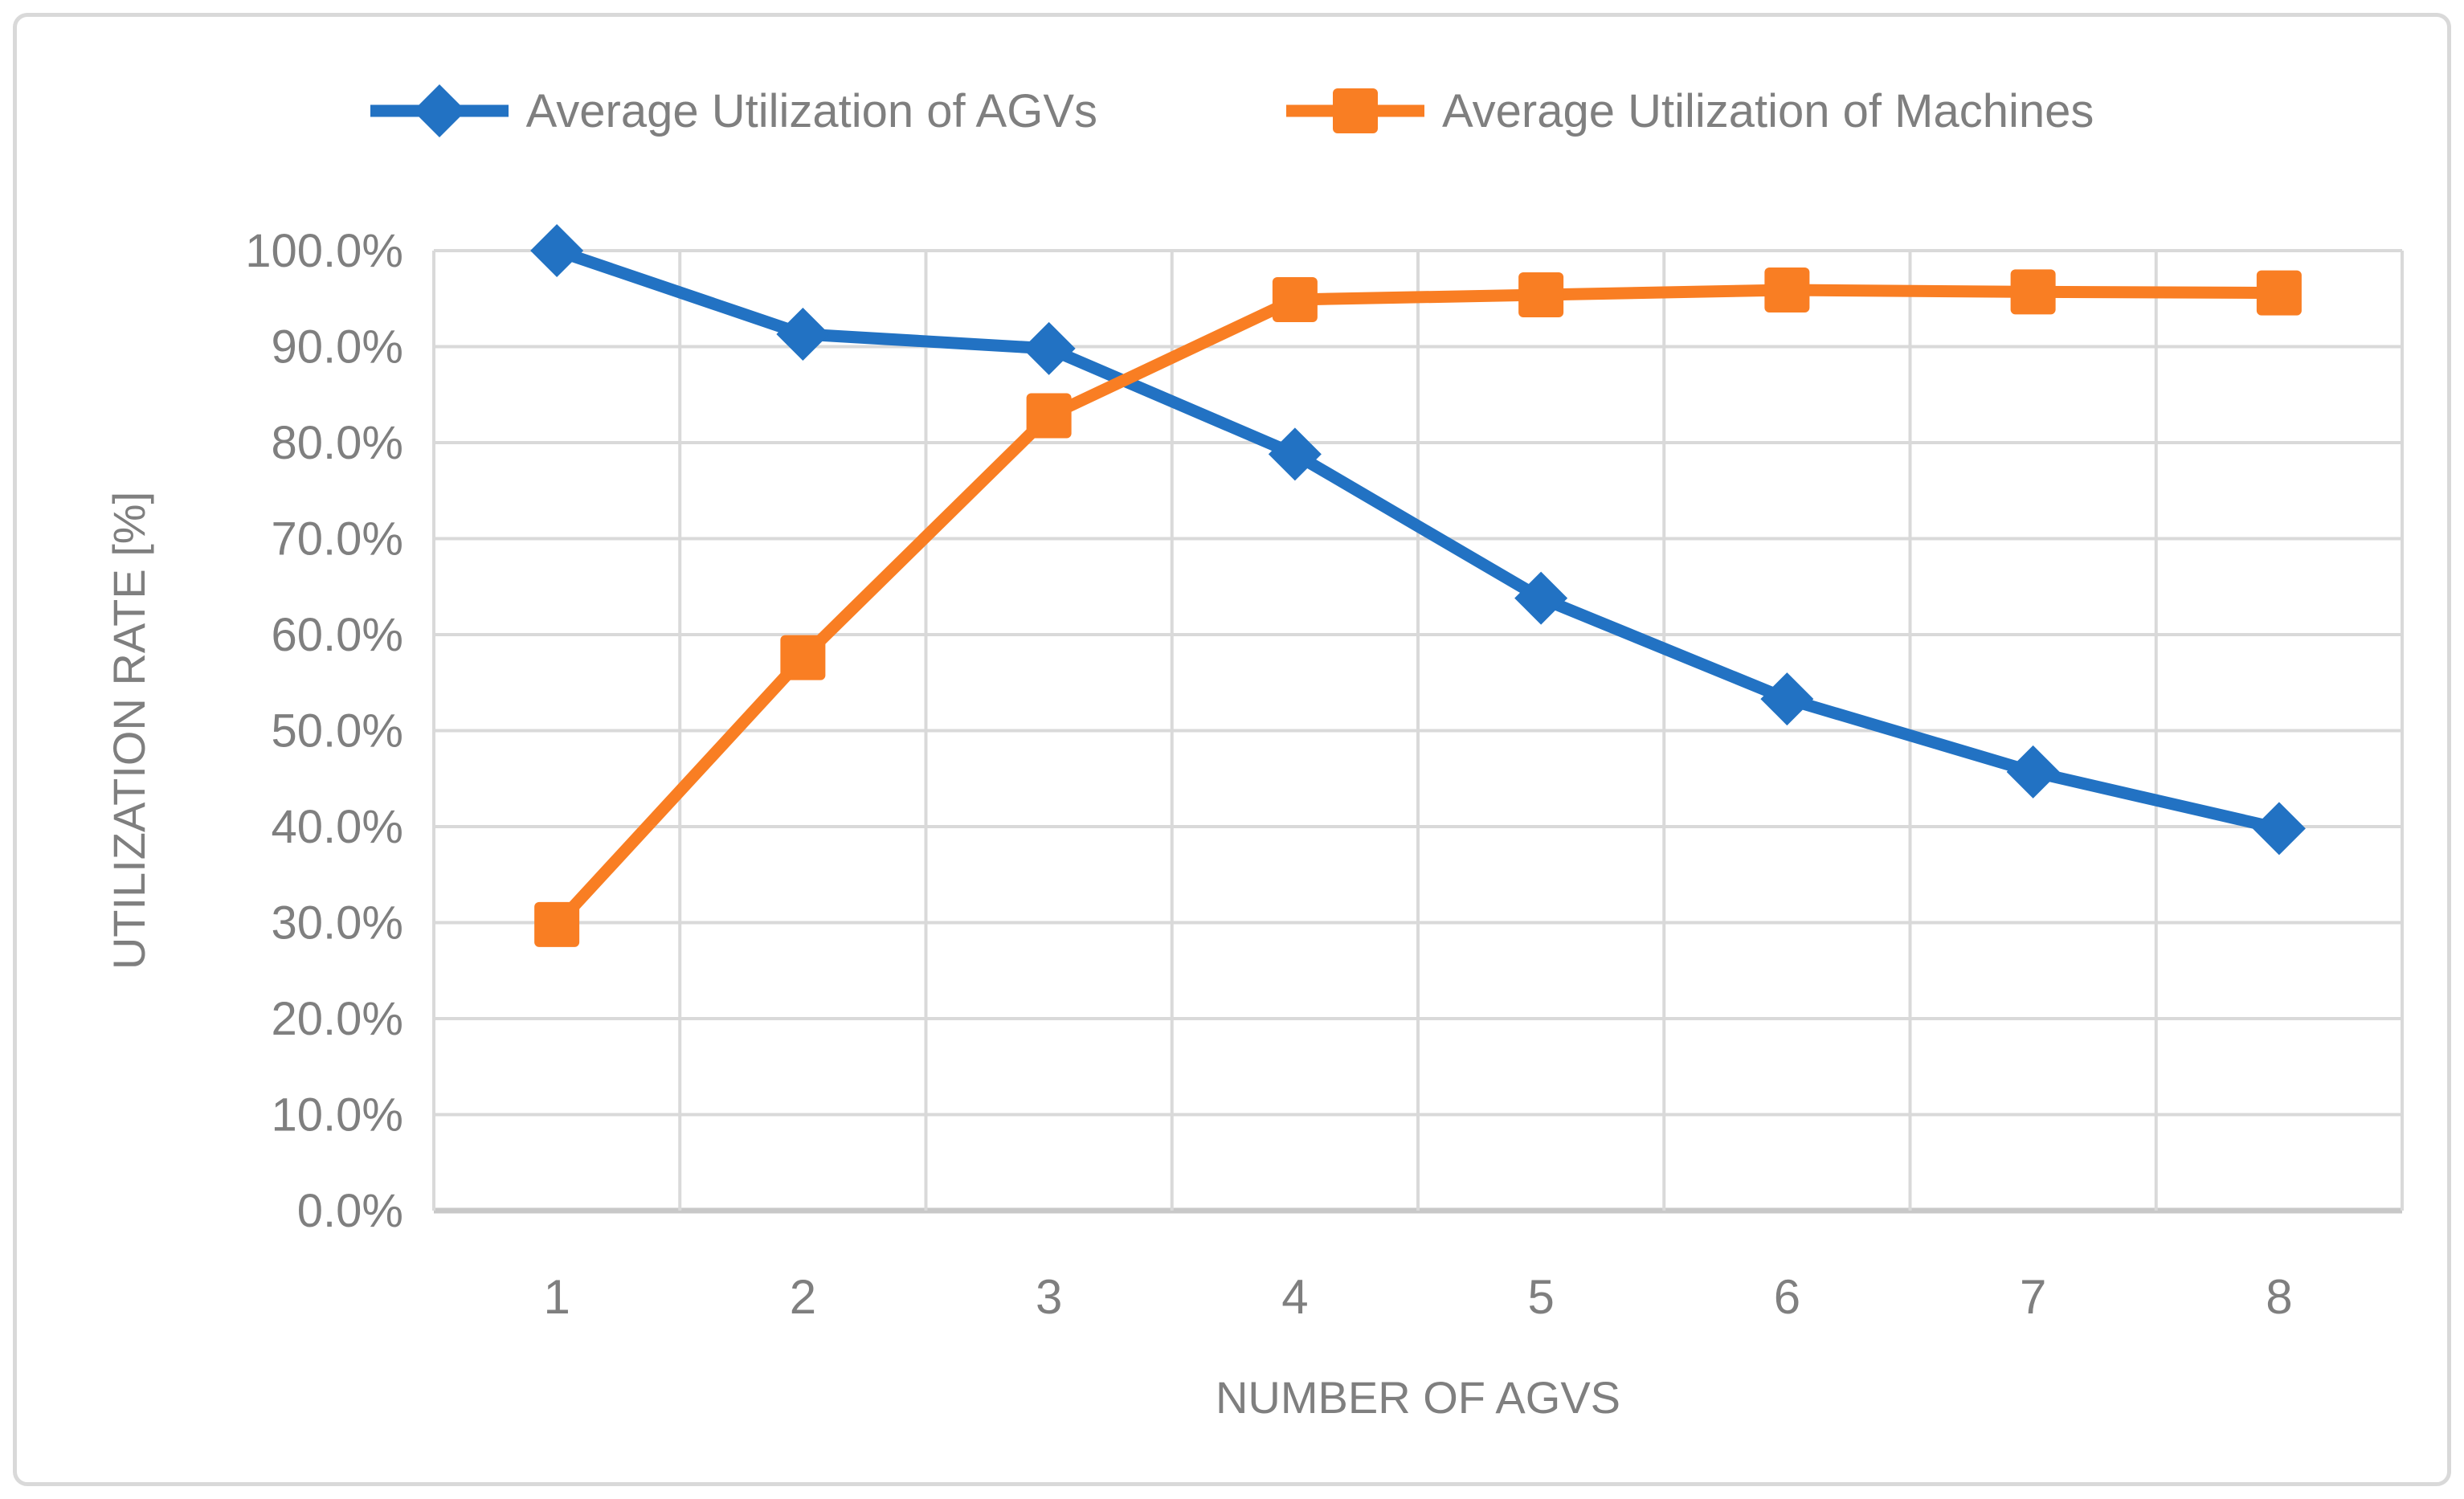 The height and width of the screenshot is (1499, 2464). I want to click on y-tick-label: 0.0%, so click(350, 1211).